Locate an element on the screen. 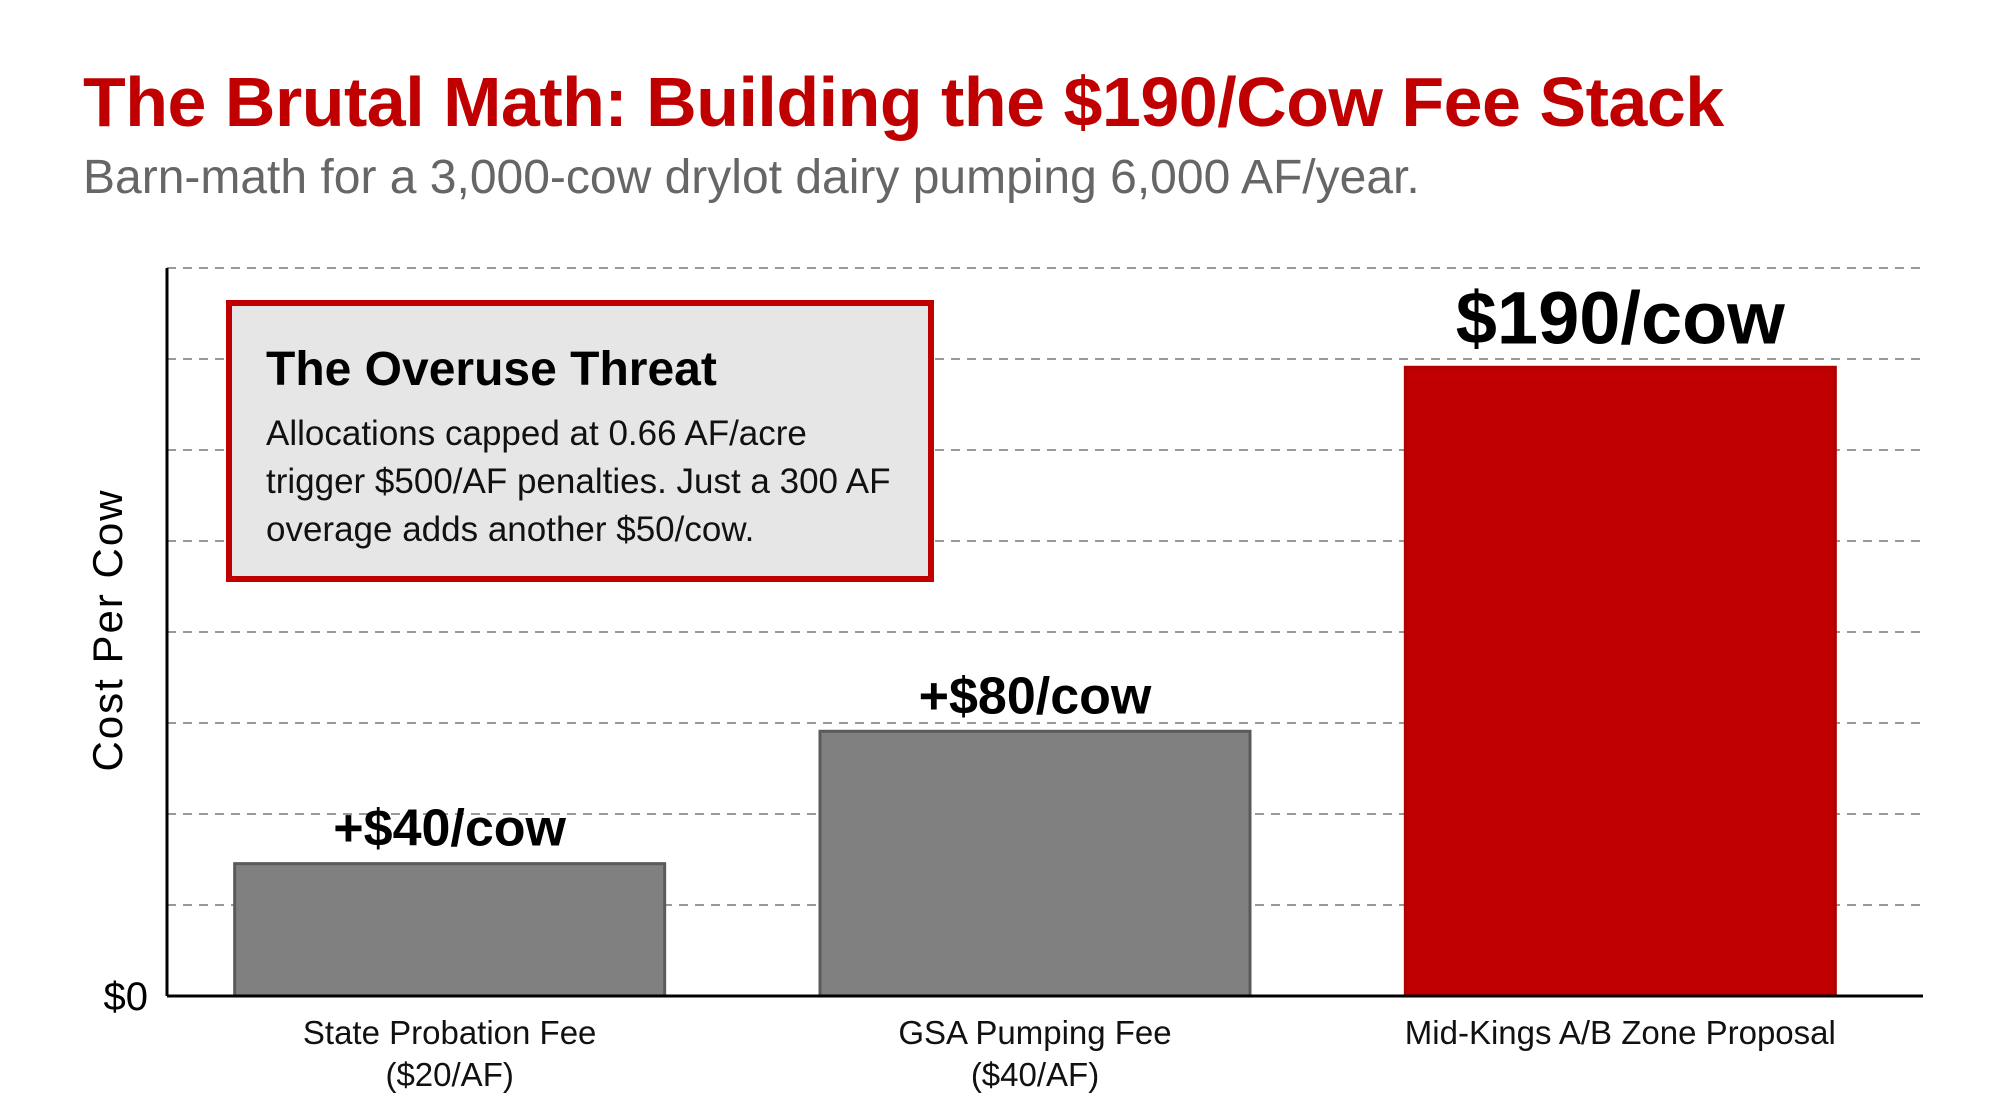  x-tick-label: GSA Pumping Fee is located at coordinates (1034, 1032).